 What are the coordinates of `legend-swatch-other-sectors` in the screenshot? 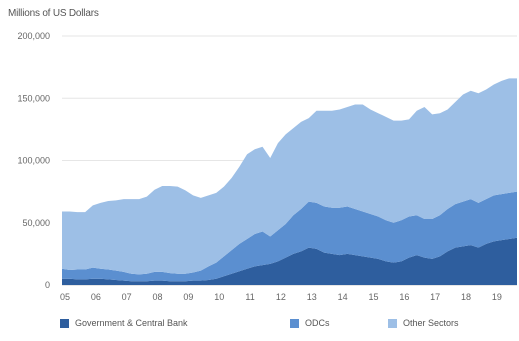 It's located at (392, 323).